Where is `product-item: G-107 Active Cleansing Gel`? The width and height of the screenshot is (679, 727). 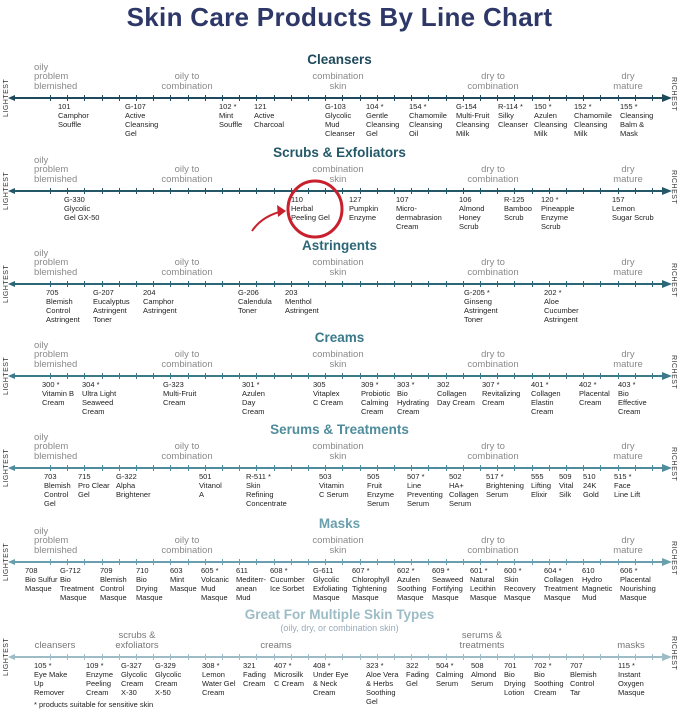 product-item: G-107 Active Cleansing Gel is located at coordinates (141, 120).